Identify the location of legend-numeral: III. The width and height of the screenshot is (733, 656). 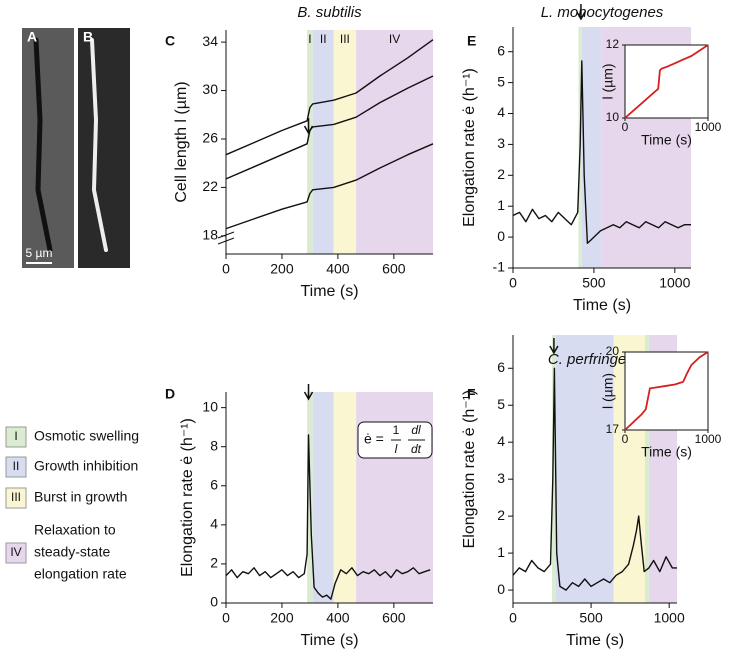
(16, 497).